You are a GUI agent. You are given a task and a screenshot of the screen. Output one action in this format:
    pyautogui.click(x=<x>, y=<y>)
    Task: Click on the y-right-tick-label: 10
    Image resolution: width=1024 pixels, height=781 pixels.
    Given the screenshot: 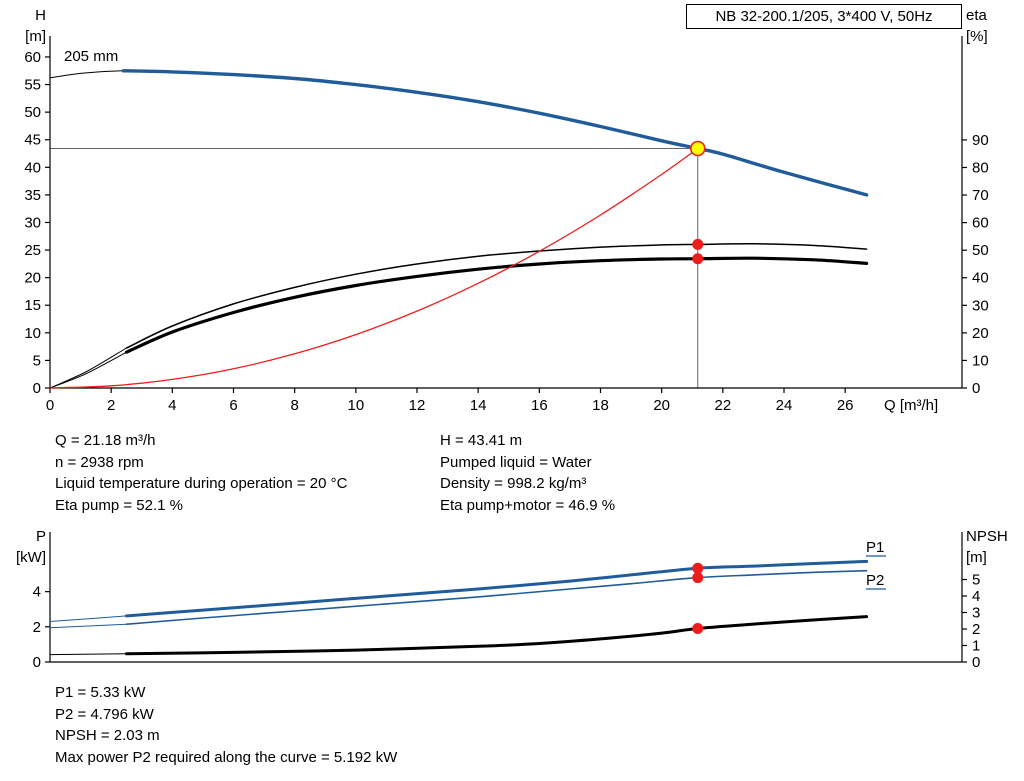 What is the action you would take?
    pyautogui.click(x=980, y=360)
    